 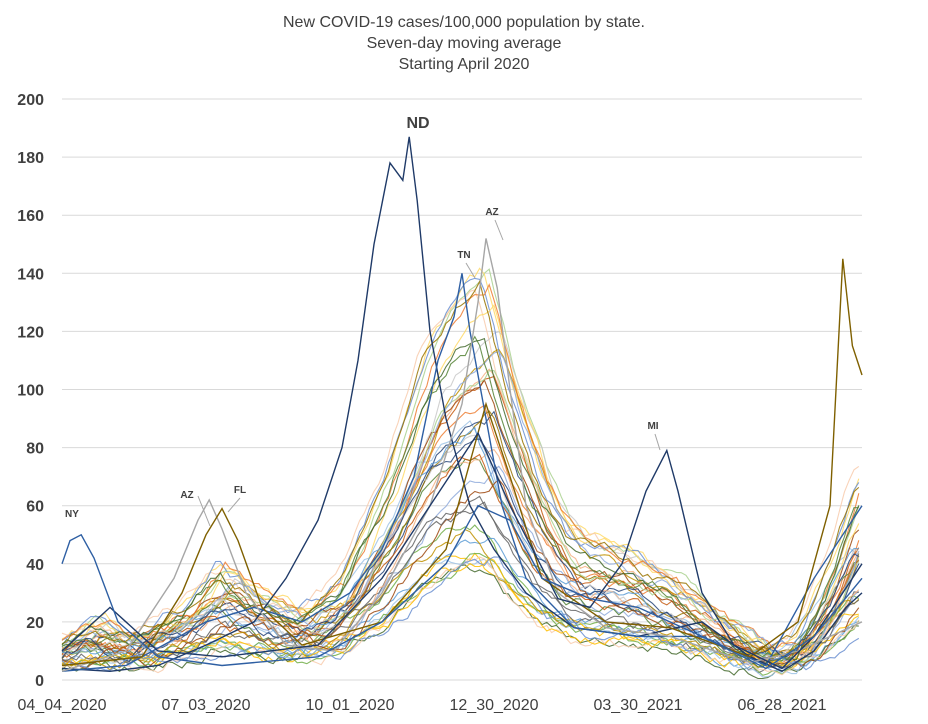 What do you see at coordinates (463, 255) in the screenshot?
I see `annotation-tn: TN` at bounding box center [463, 255].